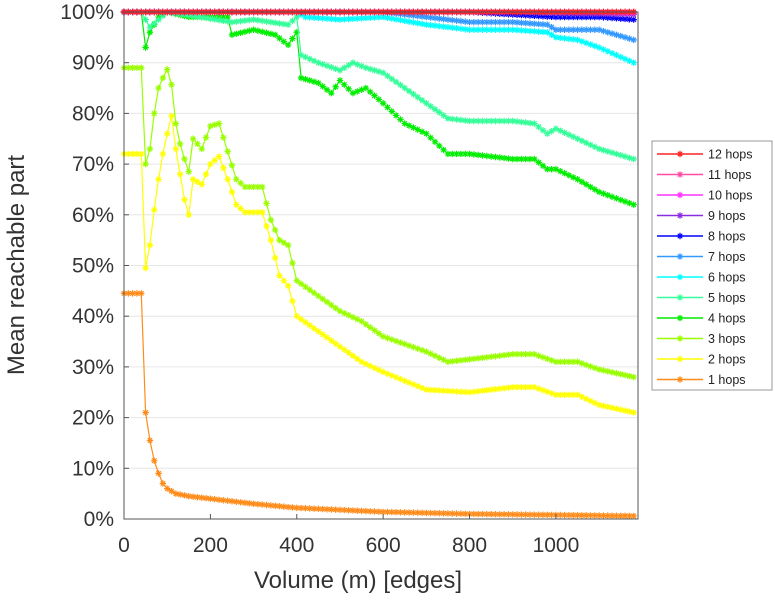 Image resolution: width=775 pixels, height=600 pixels. What do you see at coordinates (701, 237) in the screenshot?
I see `legend-item: 8 hops` at bounding box center [701, 237].